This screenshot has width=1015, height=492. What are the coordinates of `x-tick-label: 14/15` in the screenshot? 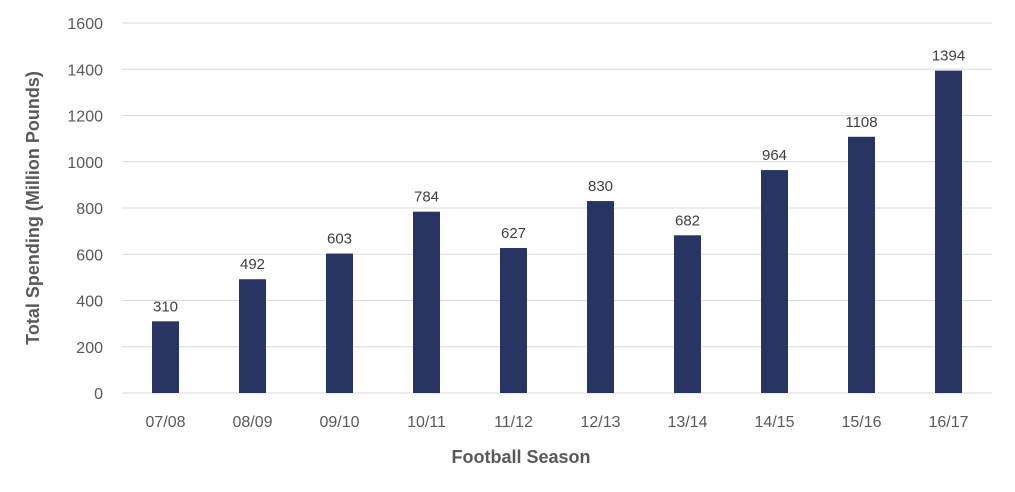 It's located at (774, 422).